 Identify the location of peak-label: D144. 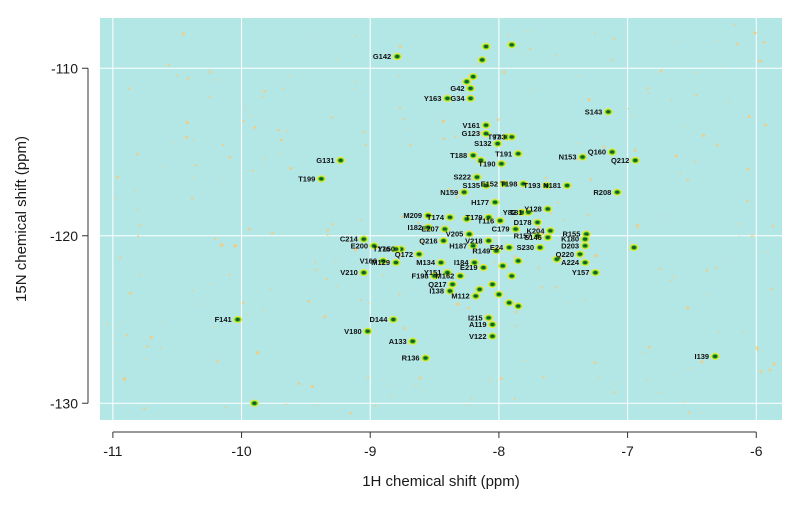
(378, 319).